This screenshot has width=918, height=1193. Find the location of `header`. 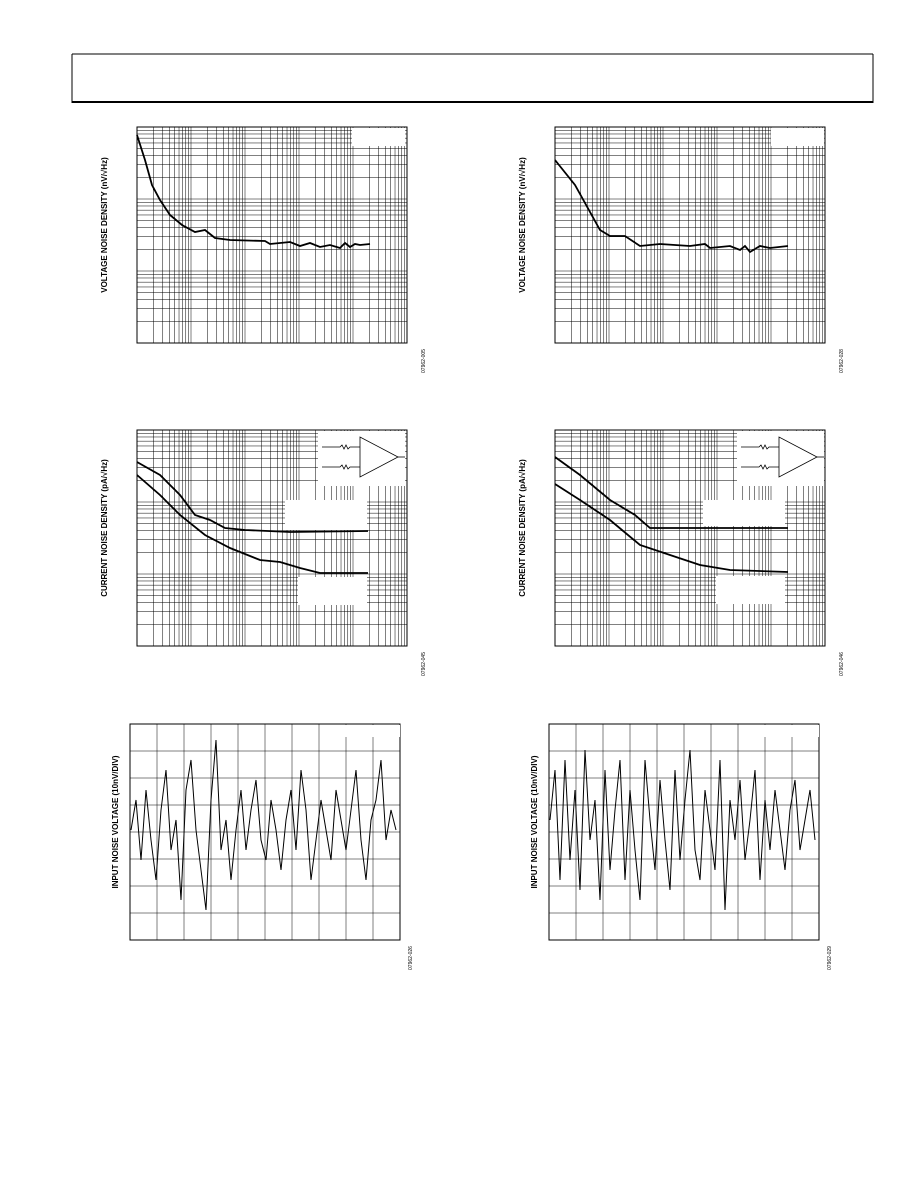

header is located at coordinates (472, 78).